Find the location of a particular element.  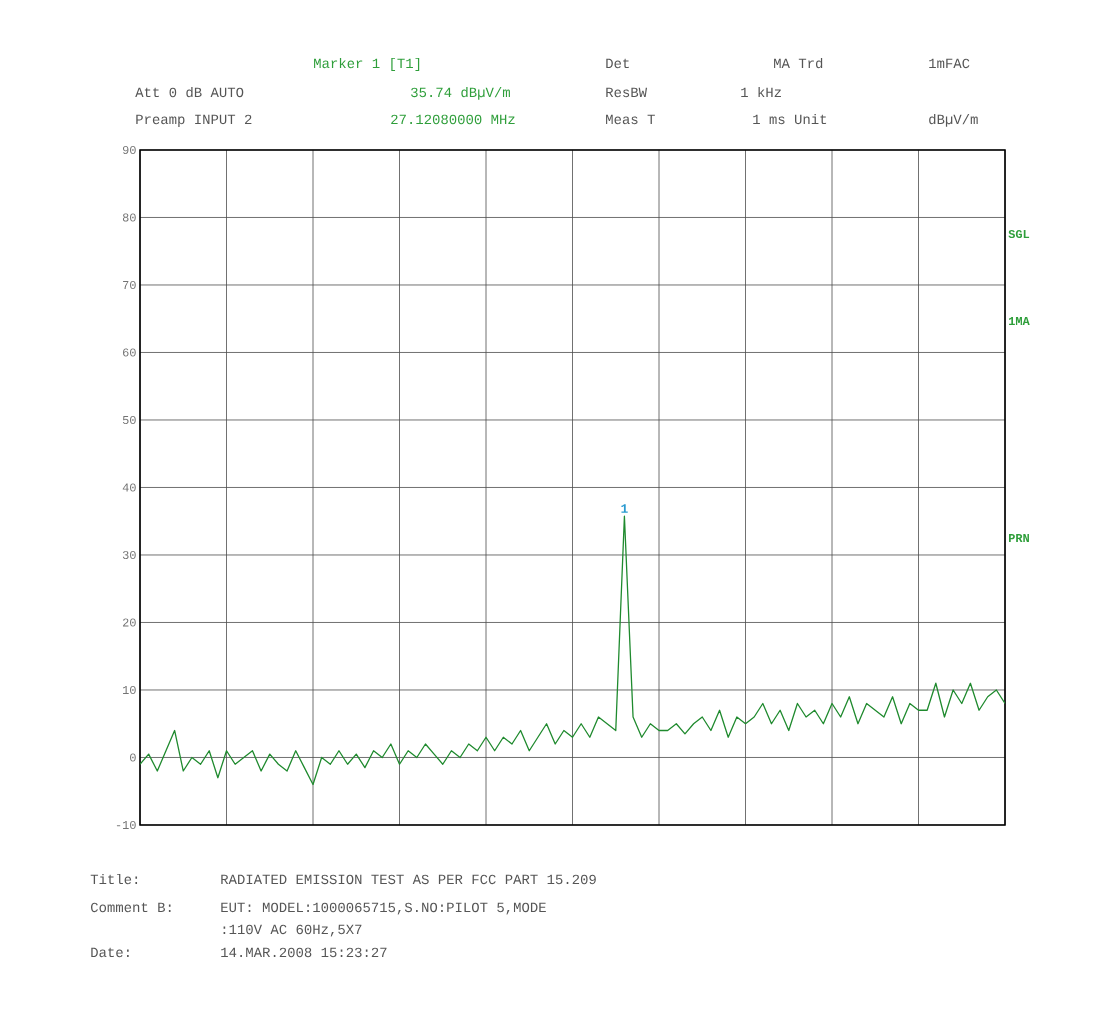

y-tick-label: 20 is located at coordinates (129, 622).